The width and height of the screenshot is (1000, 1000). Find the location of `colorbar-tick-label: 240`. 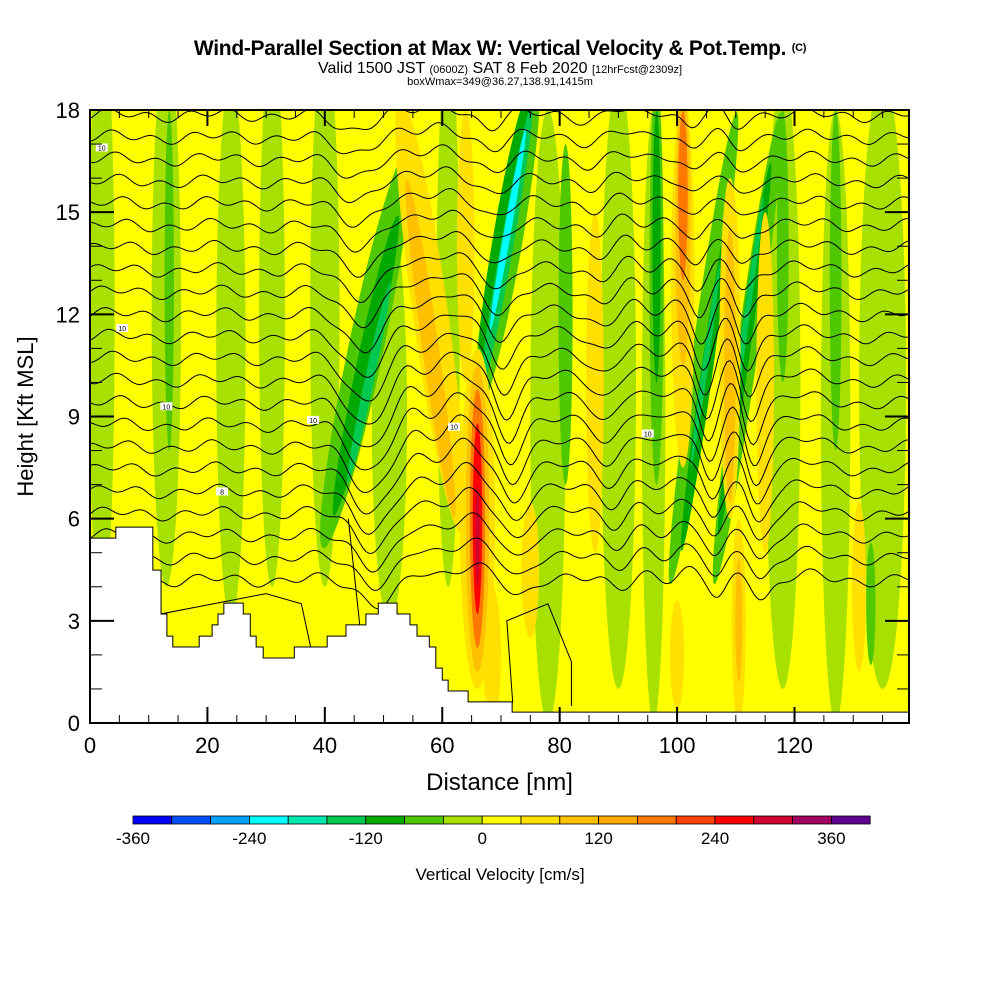

colorbar-tick-label: 240 is located at coordinates (715, 838).